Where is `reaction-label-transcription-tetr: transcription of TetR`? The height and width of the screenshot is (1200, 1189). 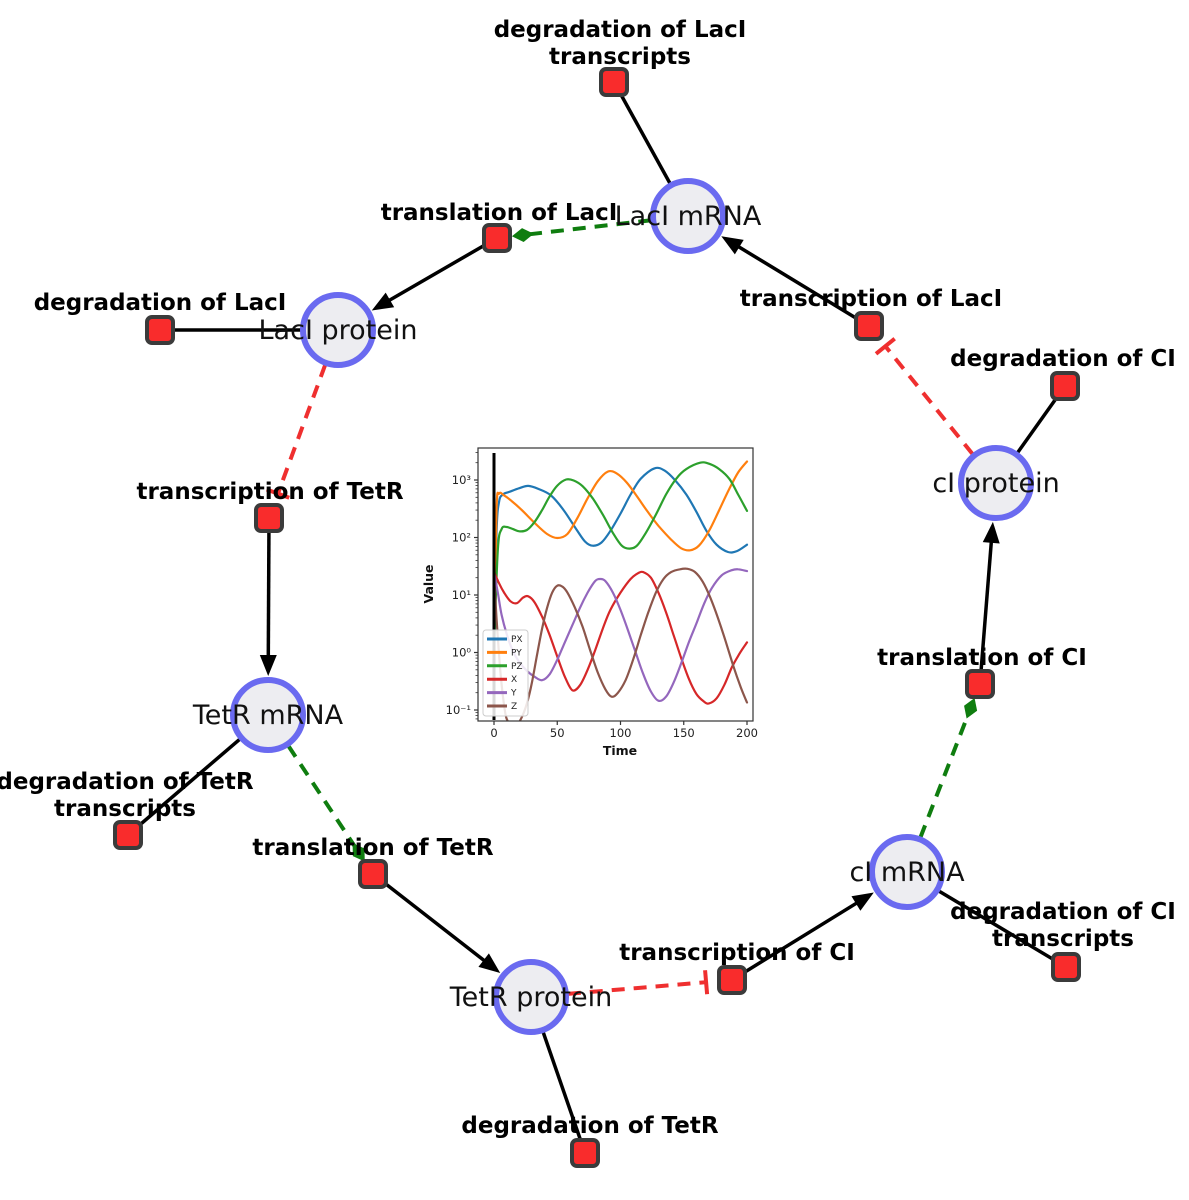 reaction-label-transcription-tetr: transcription of TetR is located at coordinates (269, 492).